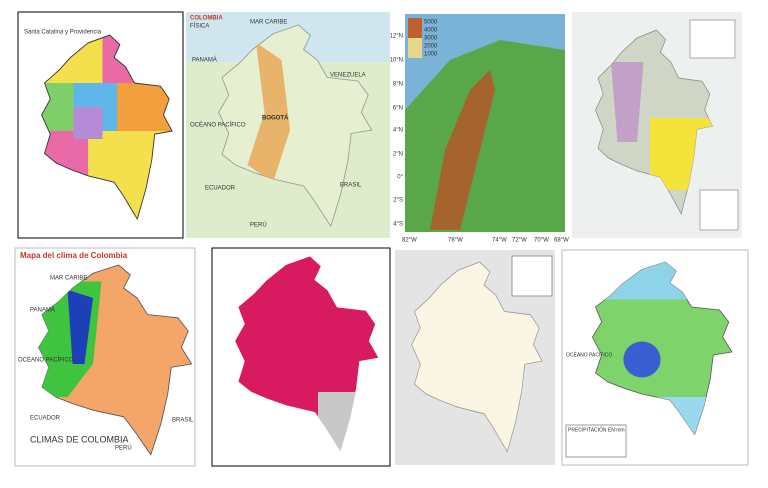 Image resolution: width=768 pixels, height=488 pixels. I want to click on lat-label: 8°N, so click(398, 85).